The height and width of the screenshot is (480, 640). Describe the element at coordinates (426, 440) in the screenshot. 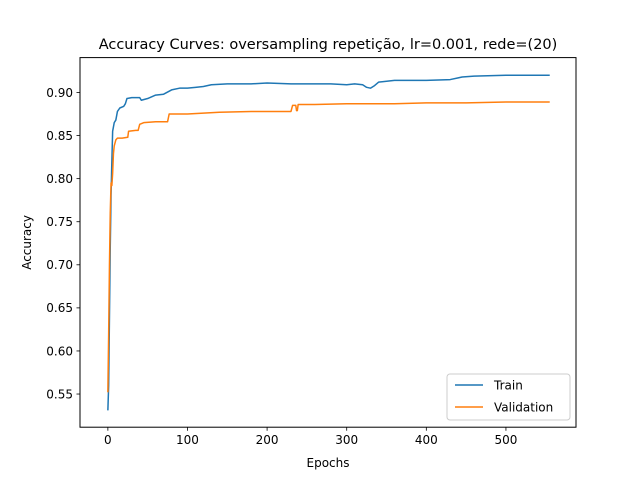

I see `x-tick-label: 400` at that location.